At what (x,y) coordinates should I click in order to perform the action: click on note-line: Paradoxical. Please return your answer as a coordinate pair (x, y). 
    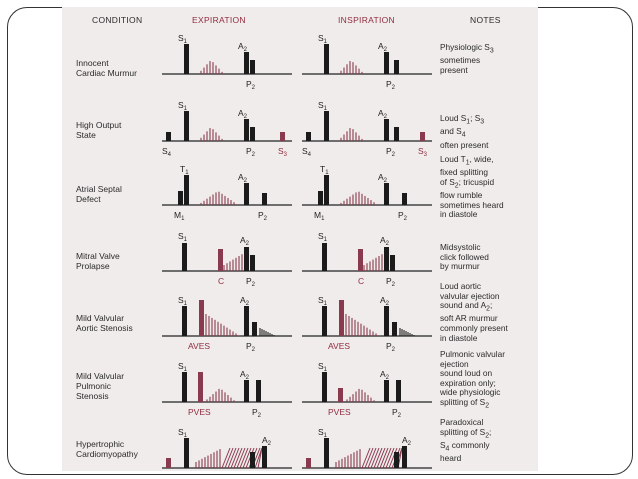
    Looking at the image, I should click on (462, 422).